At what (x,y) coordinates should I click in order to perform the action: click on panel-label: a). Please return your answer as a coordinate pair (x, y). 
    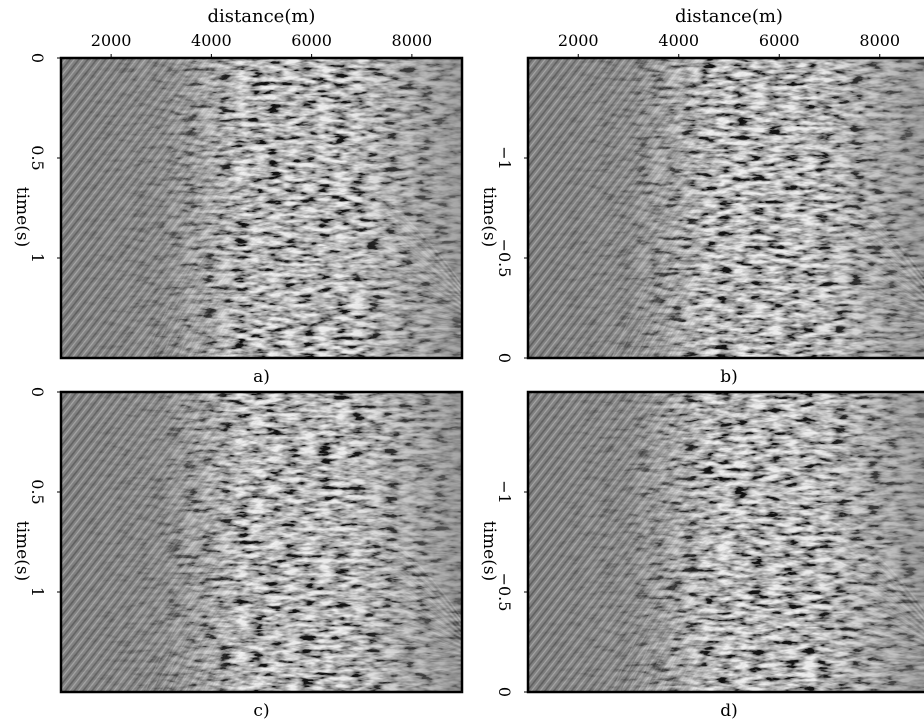
    Looking at the image, I should click on (261, 377).